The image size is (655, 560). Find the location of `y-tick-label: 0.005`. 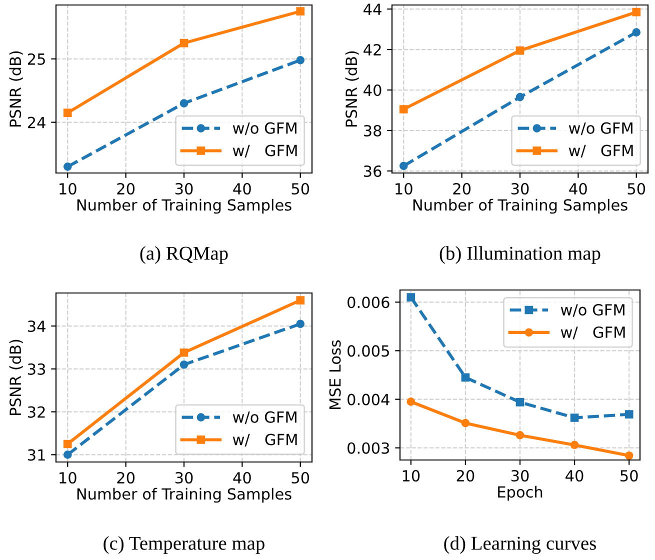

y-tick-label: 0.005 is located at coordinates (368, 351).